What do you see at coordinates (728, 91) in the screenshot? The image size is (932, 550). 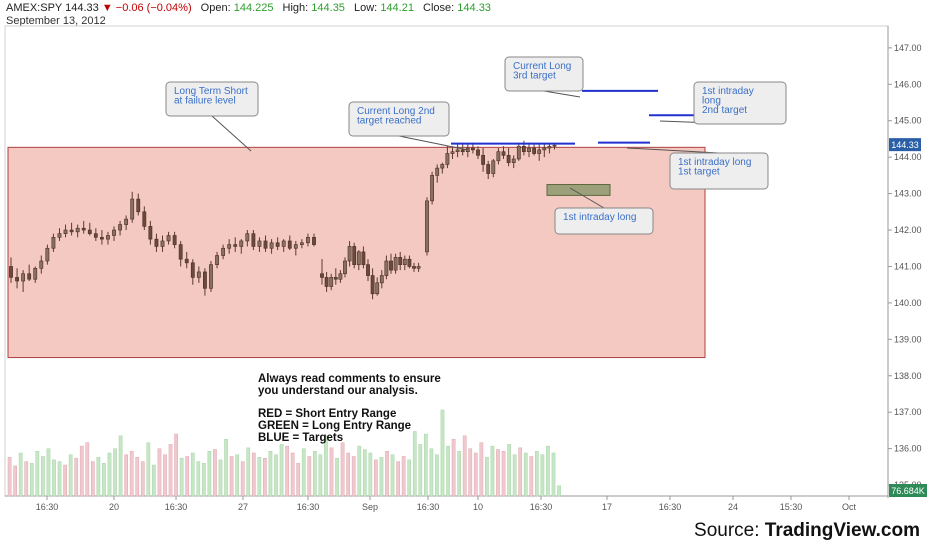 I see `callout-text: 1st intraday` at bounding box center [728, 91].